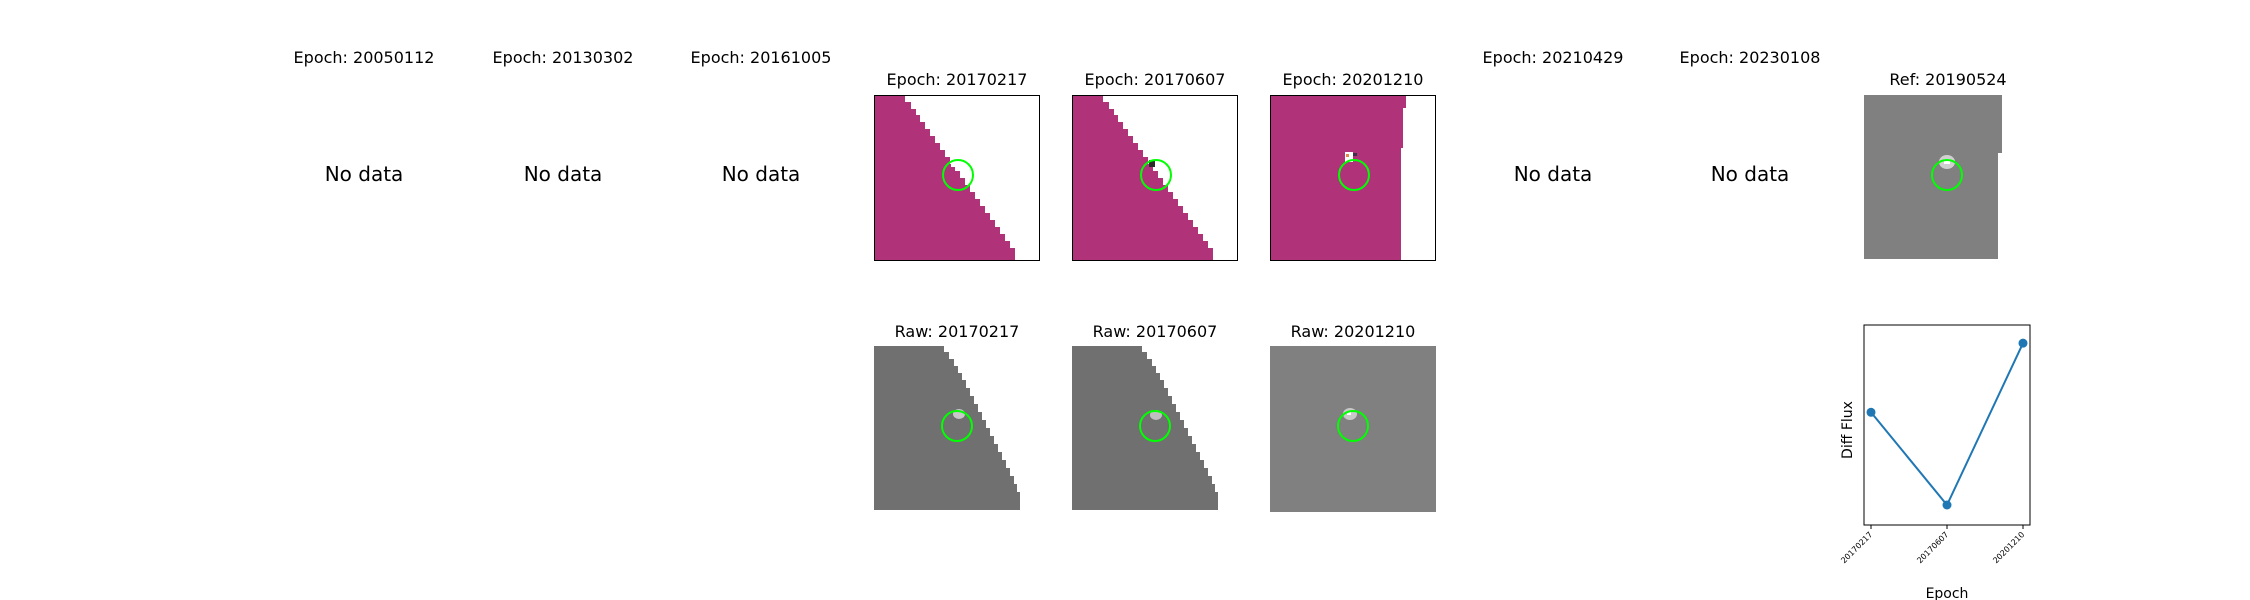  Describe the element at coordinates (1155, 79) in the screenshot. I see `epoch-title-20170607: Epoch: 20170607` at that location.